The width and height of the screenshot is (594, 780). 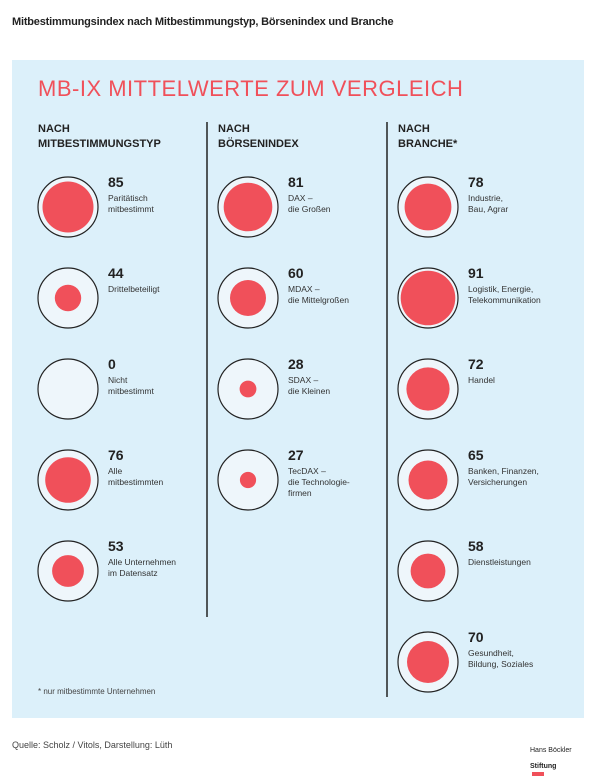 What do you see at coordinates (136, 476) in the screenshot?
I see `category-label: Alle mitbestimmten` at bounding box center [136, 476].